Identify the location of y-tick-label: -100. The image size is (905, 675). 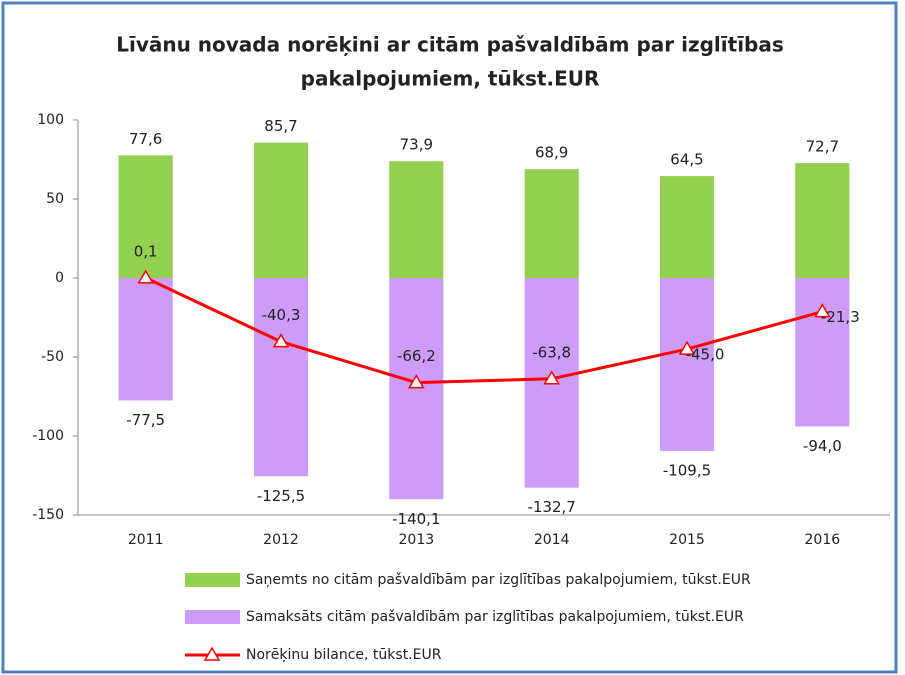
(48, 436).